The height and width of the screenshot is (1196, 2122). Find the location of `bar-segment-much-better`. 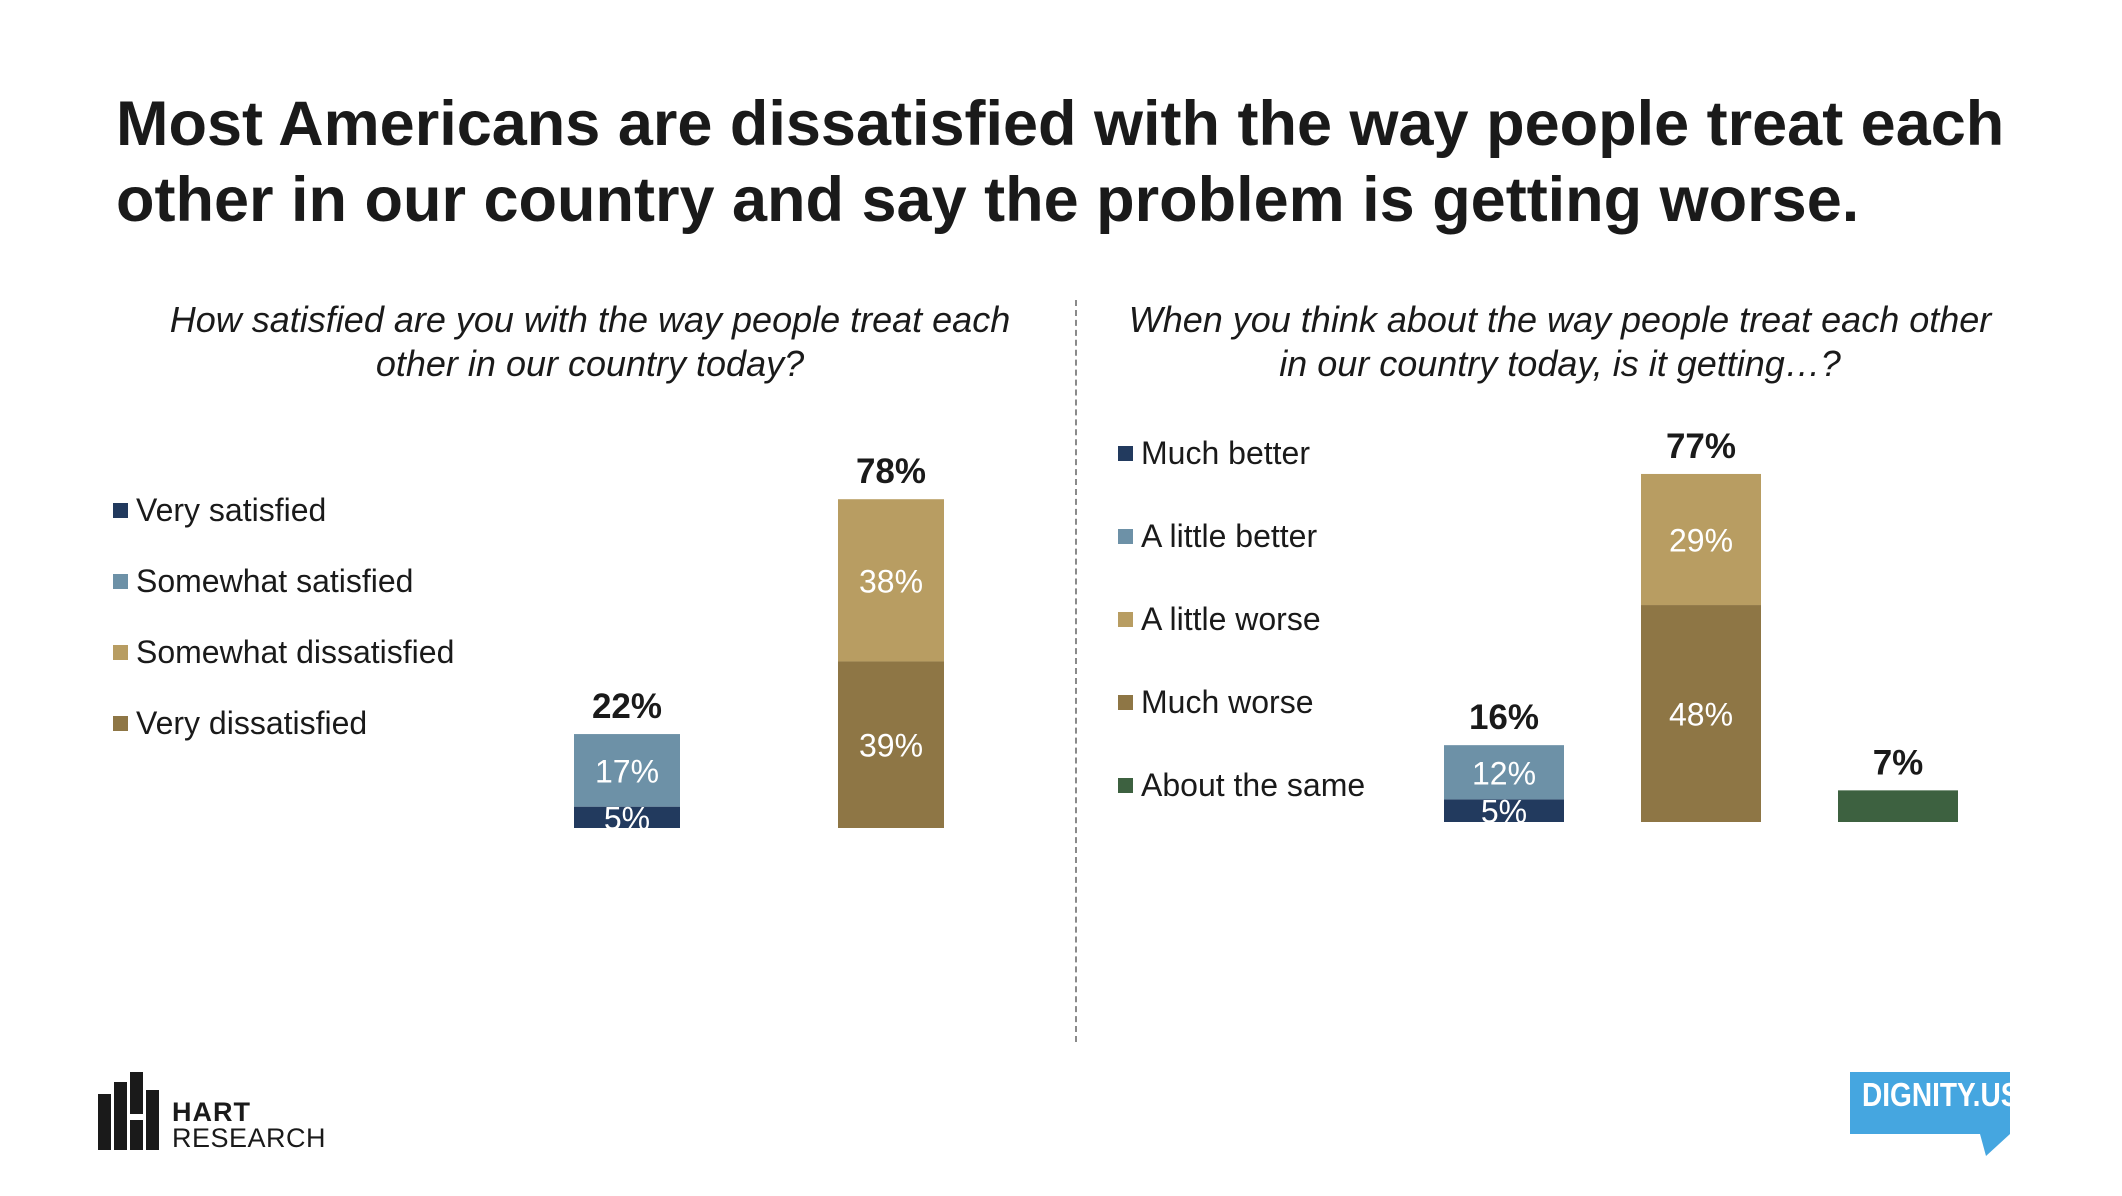

bar-segment-much-better is located at coordinates (1504, 810).